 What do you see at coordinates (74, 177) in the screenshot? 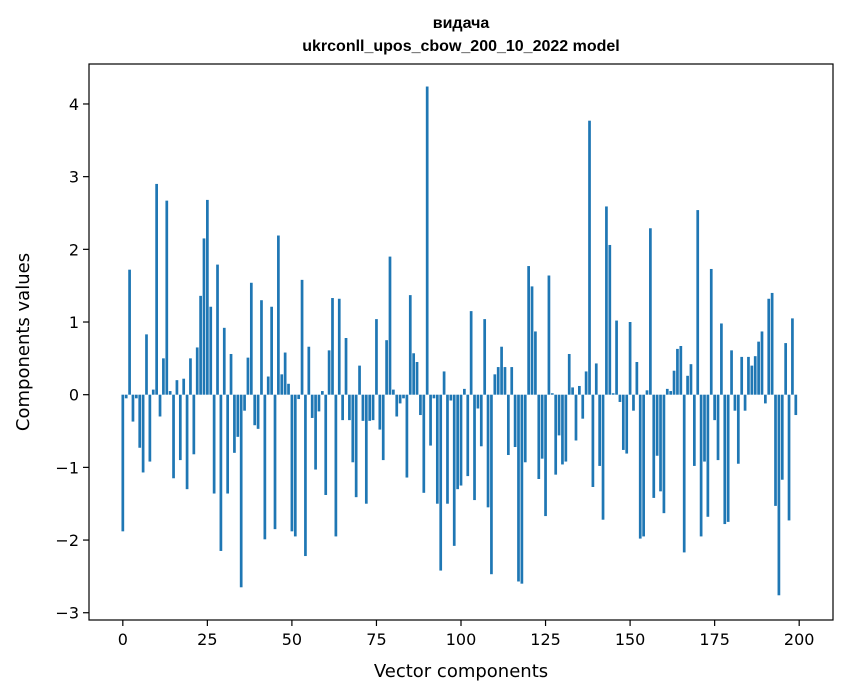
I see `y-tick-label: 3` at bounding box center [74, 177].